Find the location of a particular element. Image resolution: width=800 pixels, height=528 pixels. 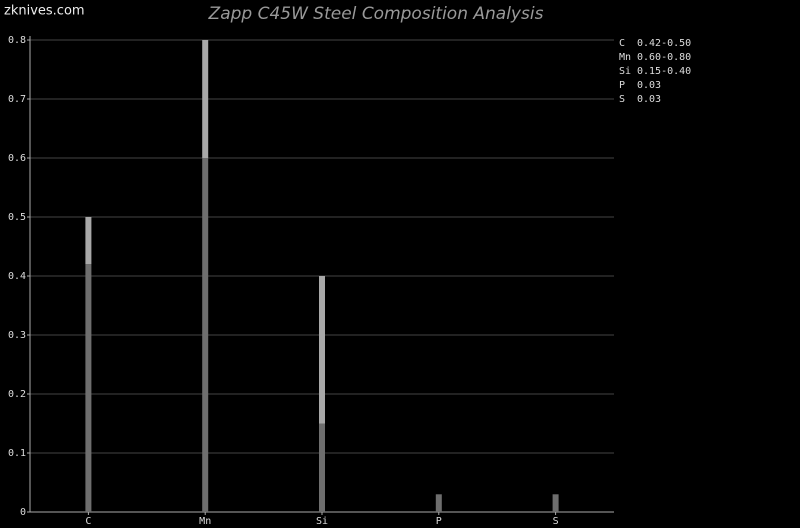

x-tick-label: P is located at coordinates (439, 521).